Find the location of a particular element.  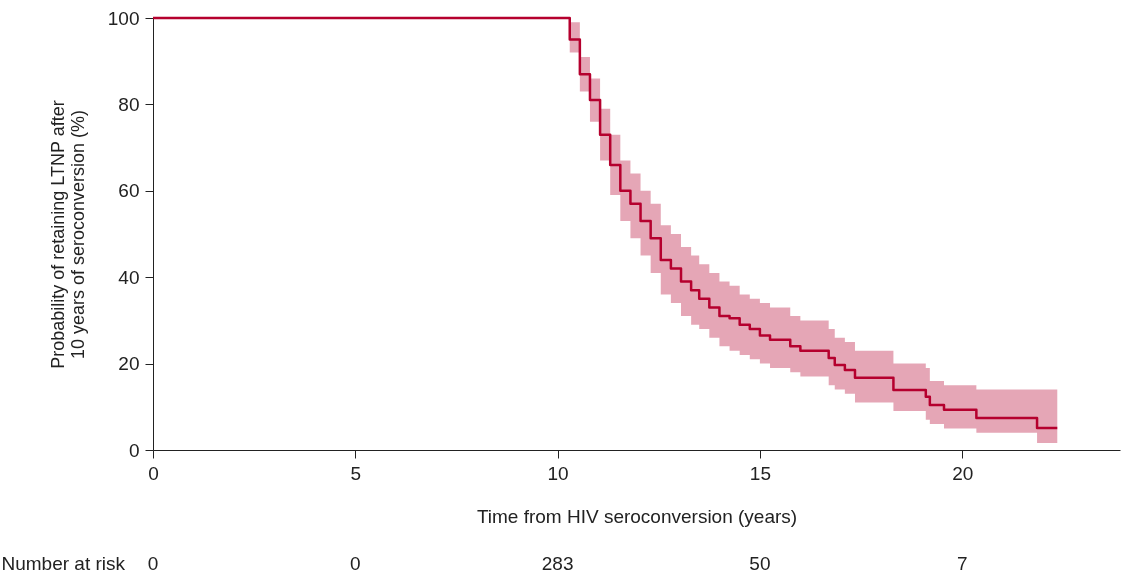

y-tick-label: 80 is located at coordinates (129, 104).